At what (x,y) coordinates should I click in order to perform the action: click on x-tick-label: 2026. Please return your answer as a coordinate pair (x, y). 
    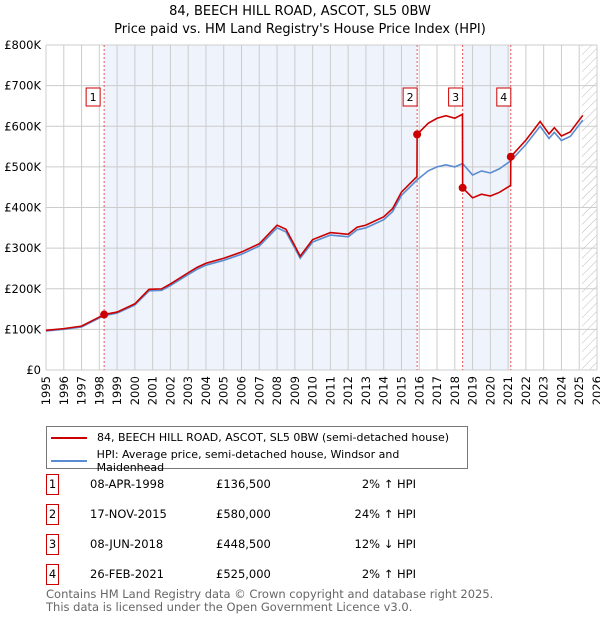
    Looking at the image, I should click on (595, 390).